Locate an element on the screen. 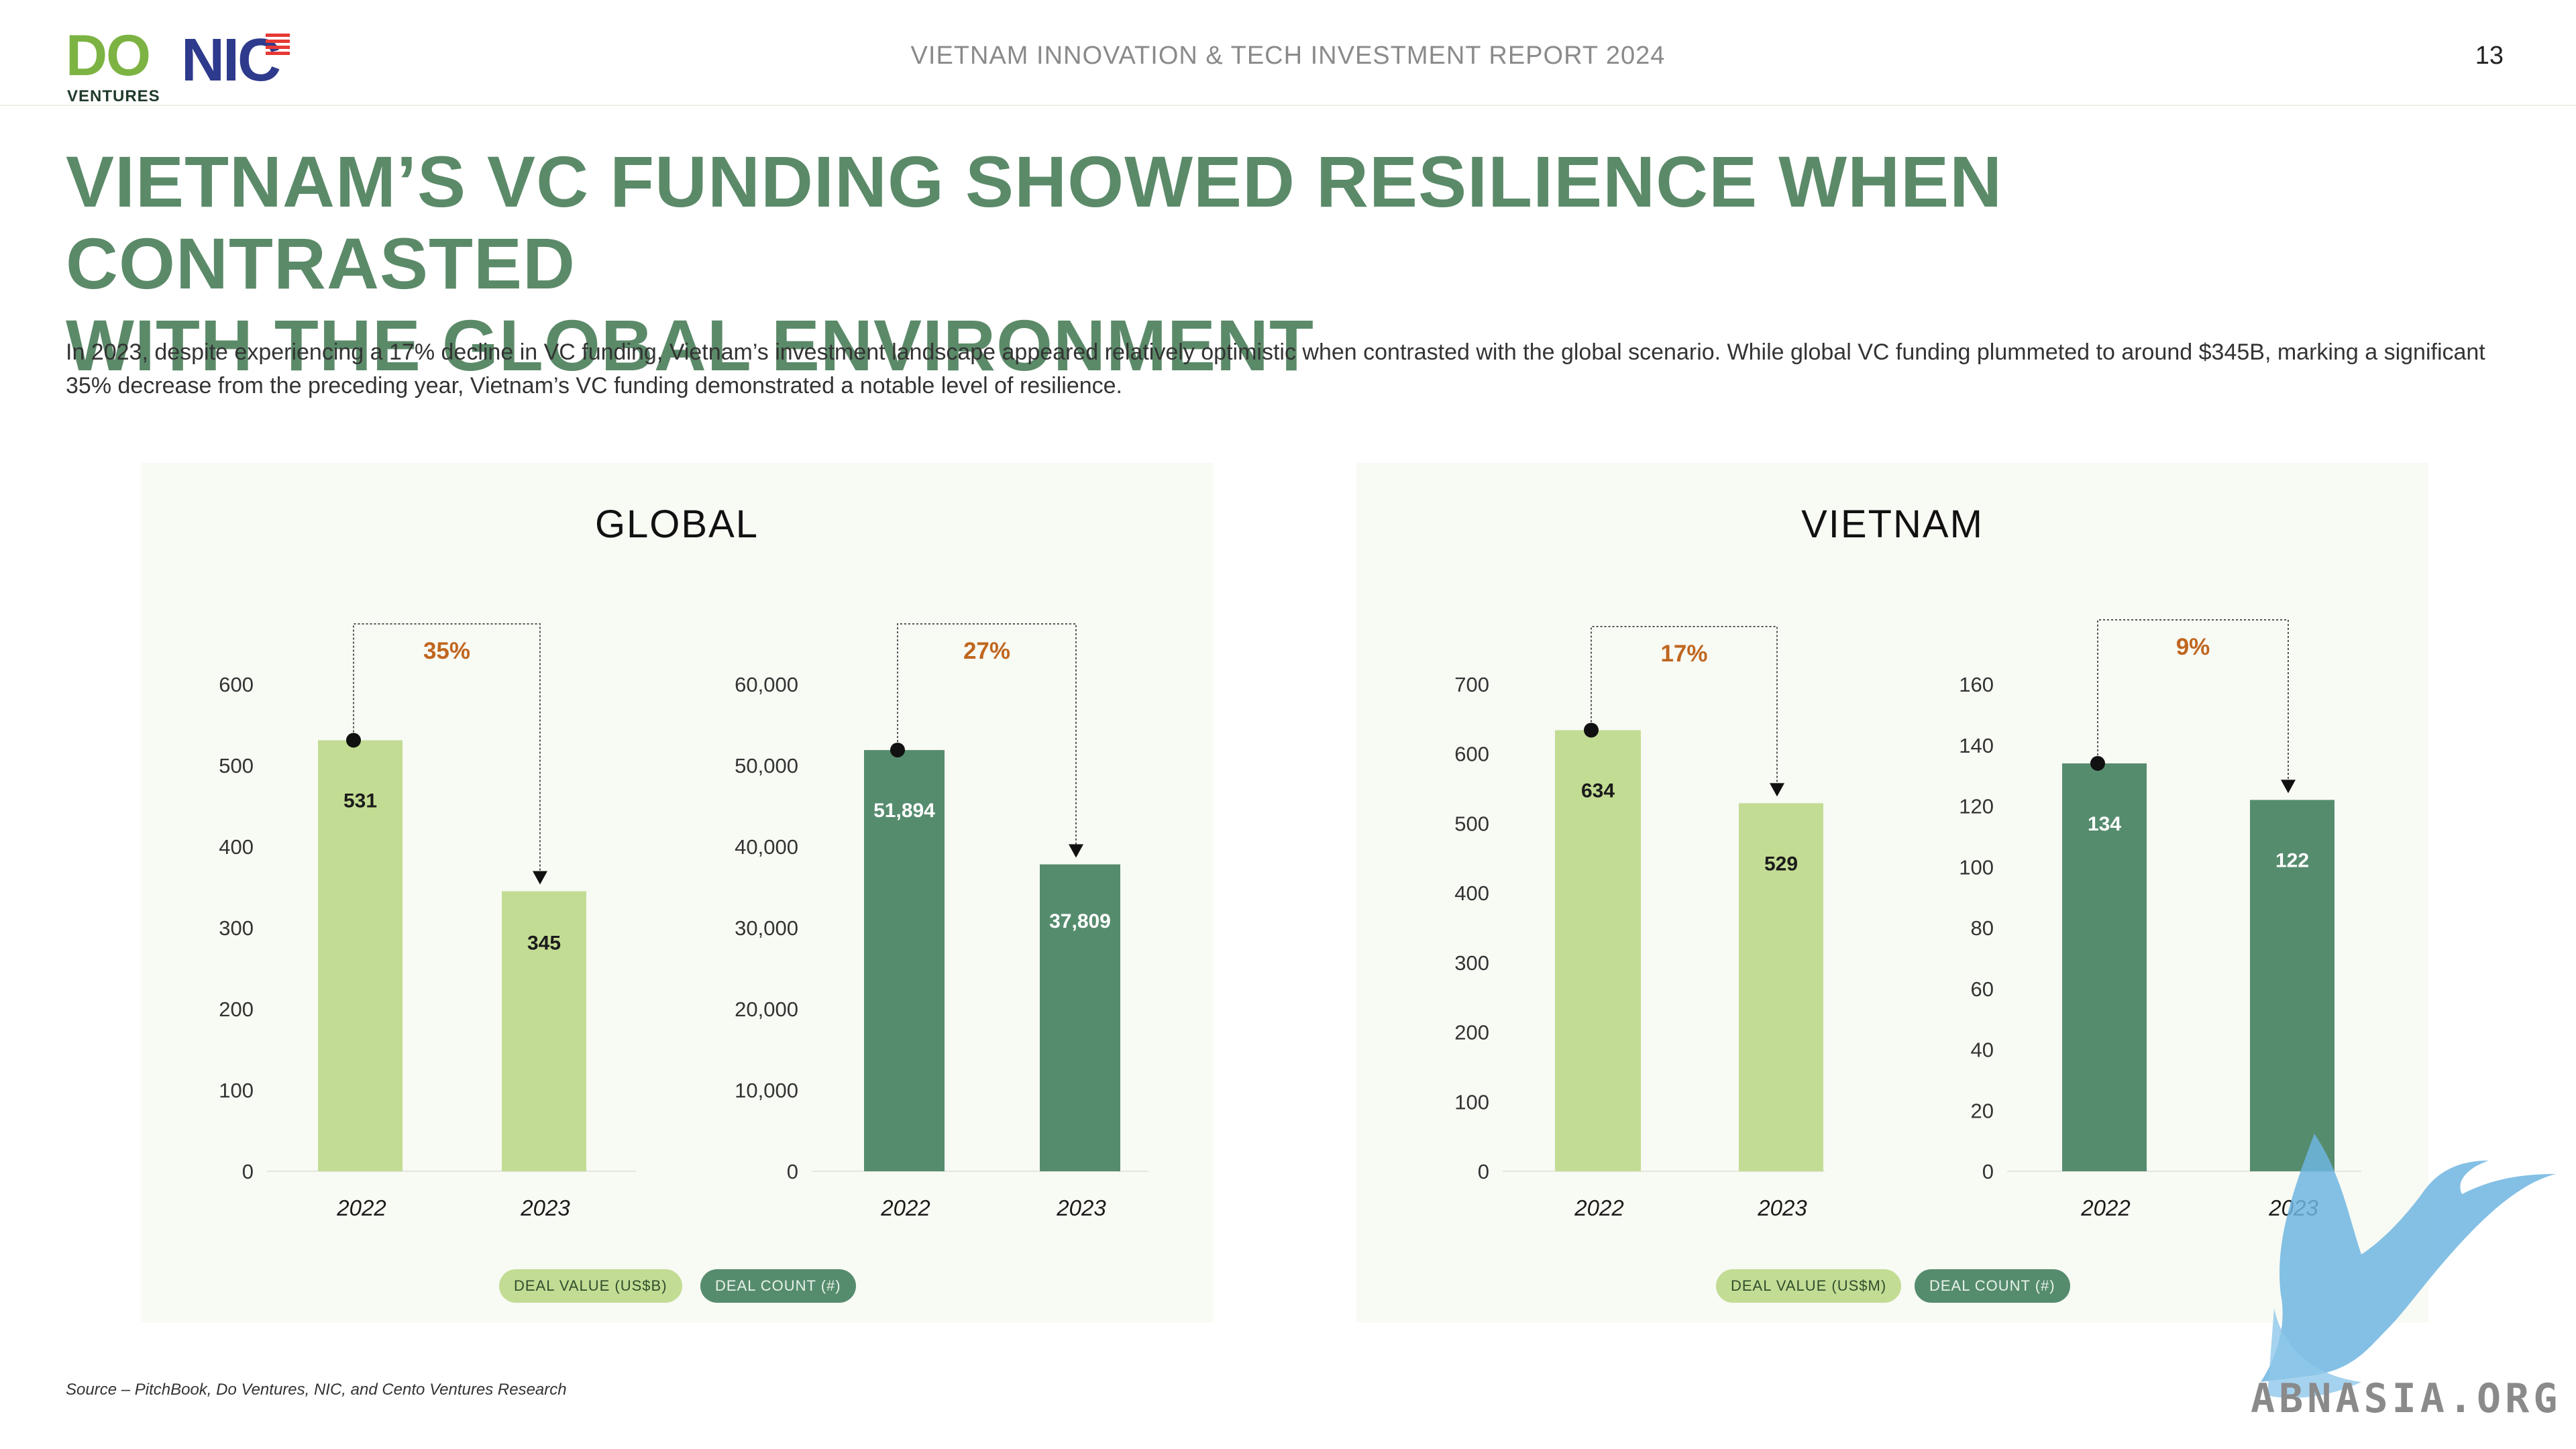  do-ventures-logo: DO VENTURES is located at coordinates (113, 64).